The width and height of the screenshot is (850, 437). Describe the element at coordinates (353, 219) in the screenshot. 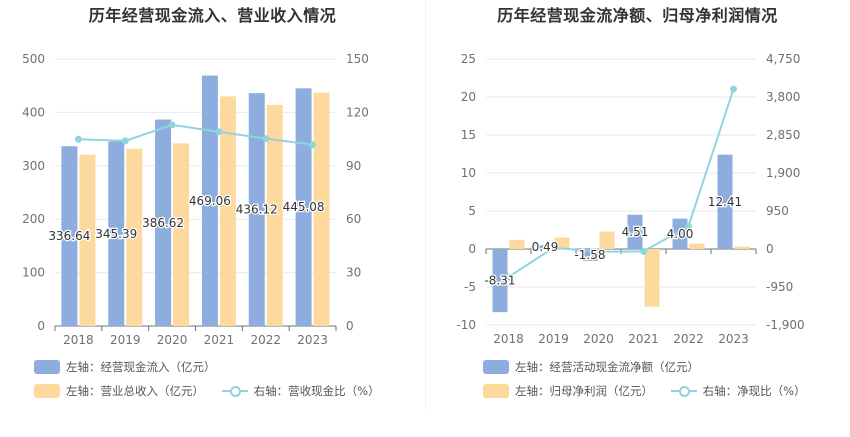

I see `y-right-tick-label: 60` at that location.